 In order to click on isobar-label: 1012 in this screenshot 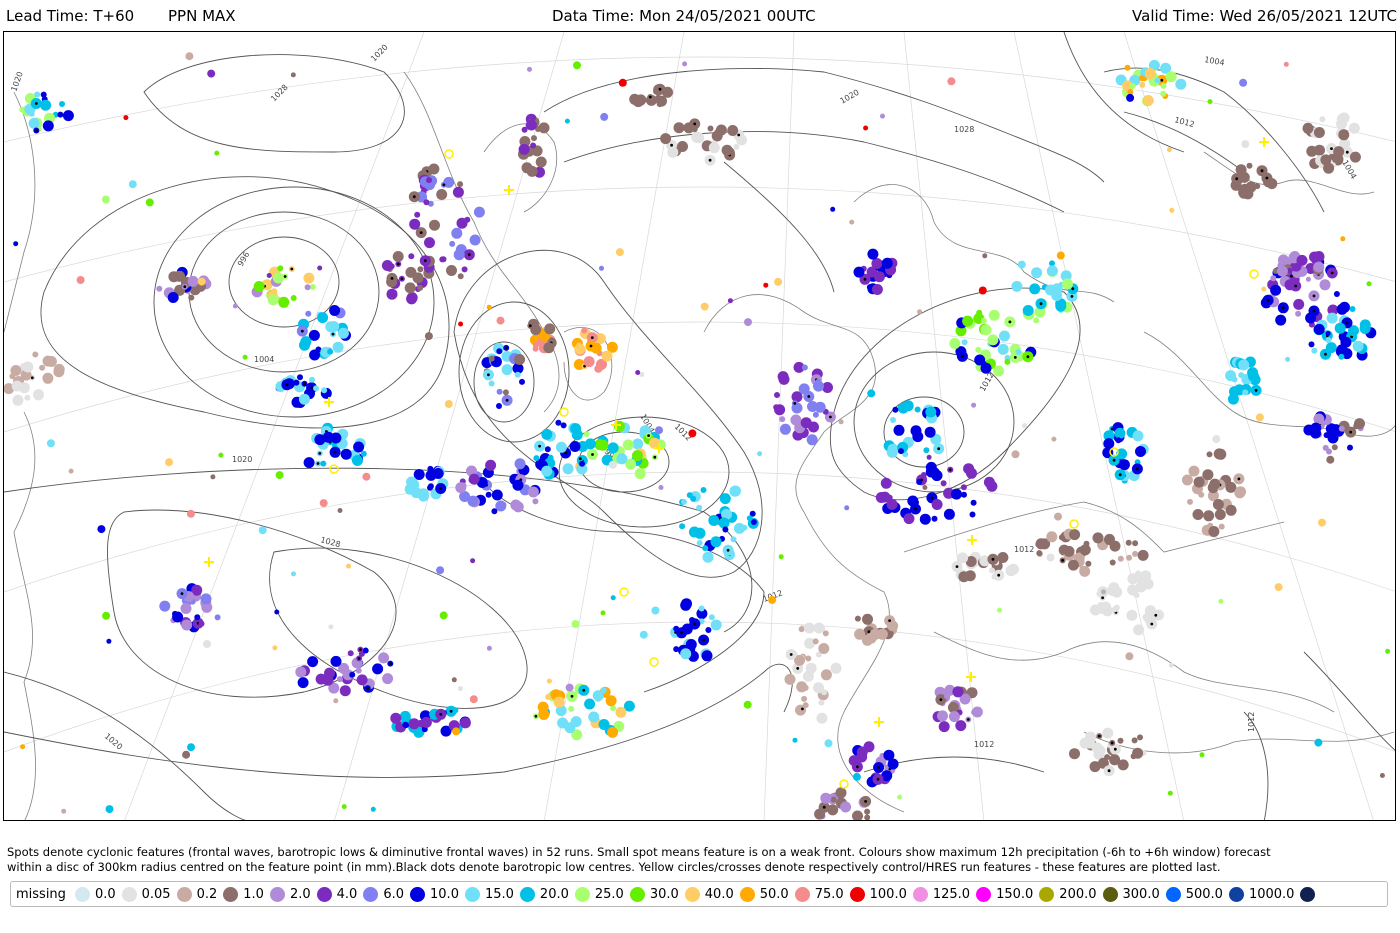, I will do `click(987, 382)`.